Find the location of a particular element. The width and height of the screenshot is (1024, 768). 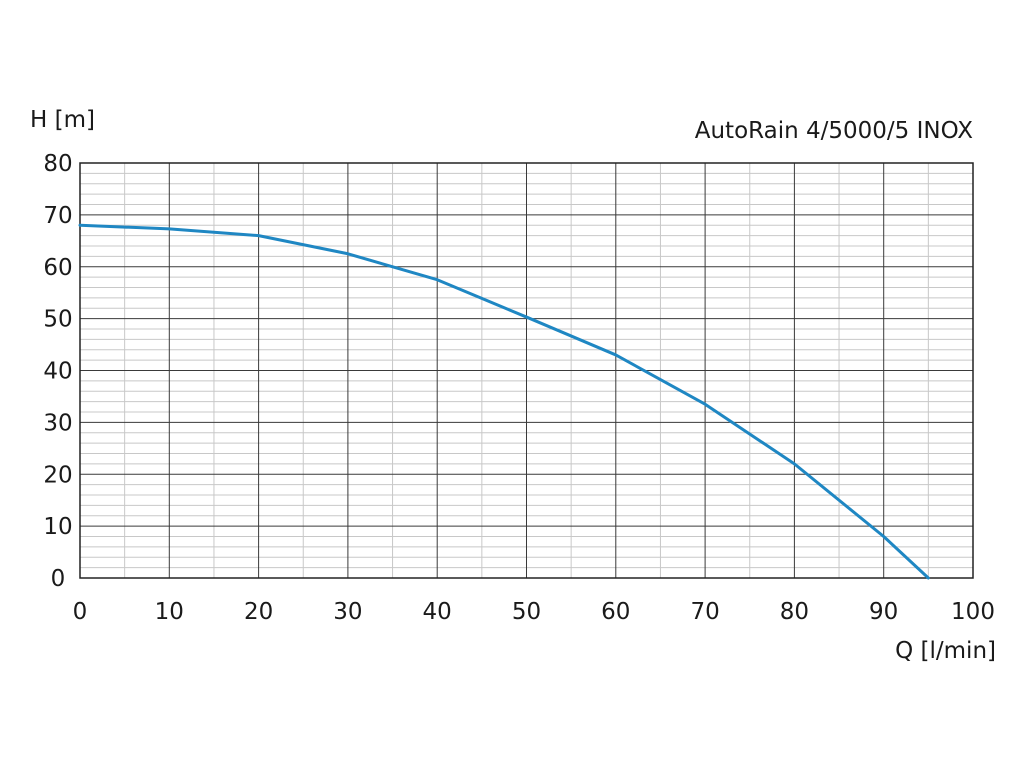

x-tick-label: 80 is located at coordinates (794, 612).